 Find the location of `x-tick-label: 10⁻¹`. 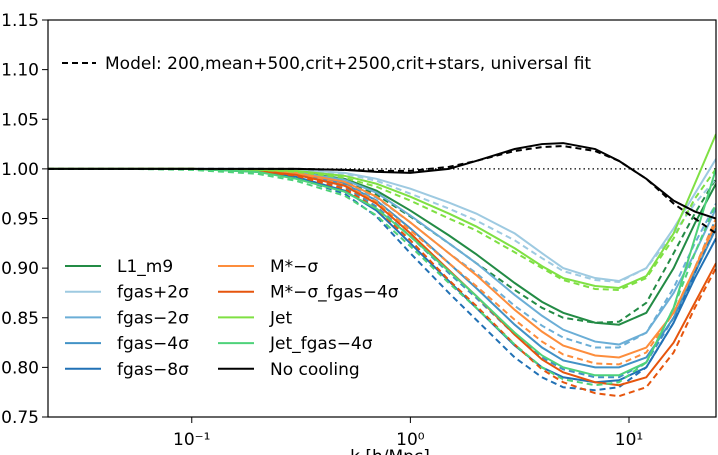

x-tick-label: 10⁻¹ is located at coordinates (191, 440).